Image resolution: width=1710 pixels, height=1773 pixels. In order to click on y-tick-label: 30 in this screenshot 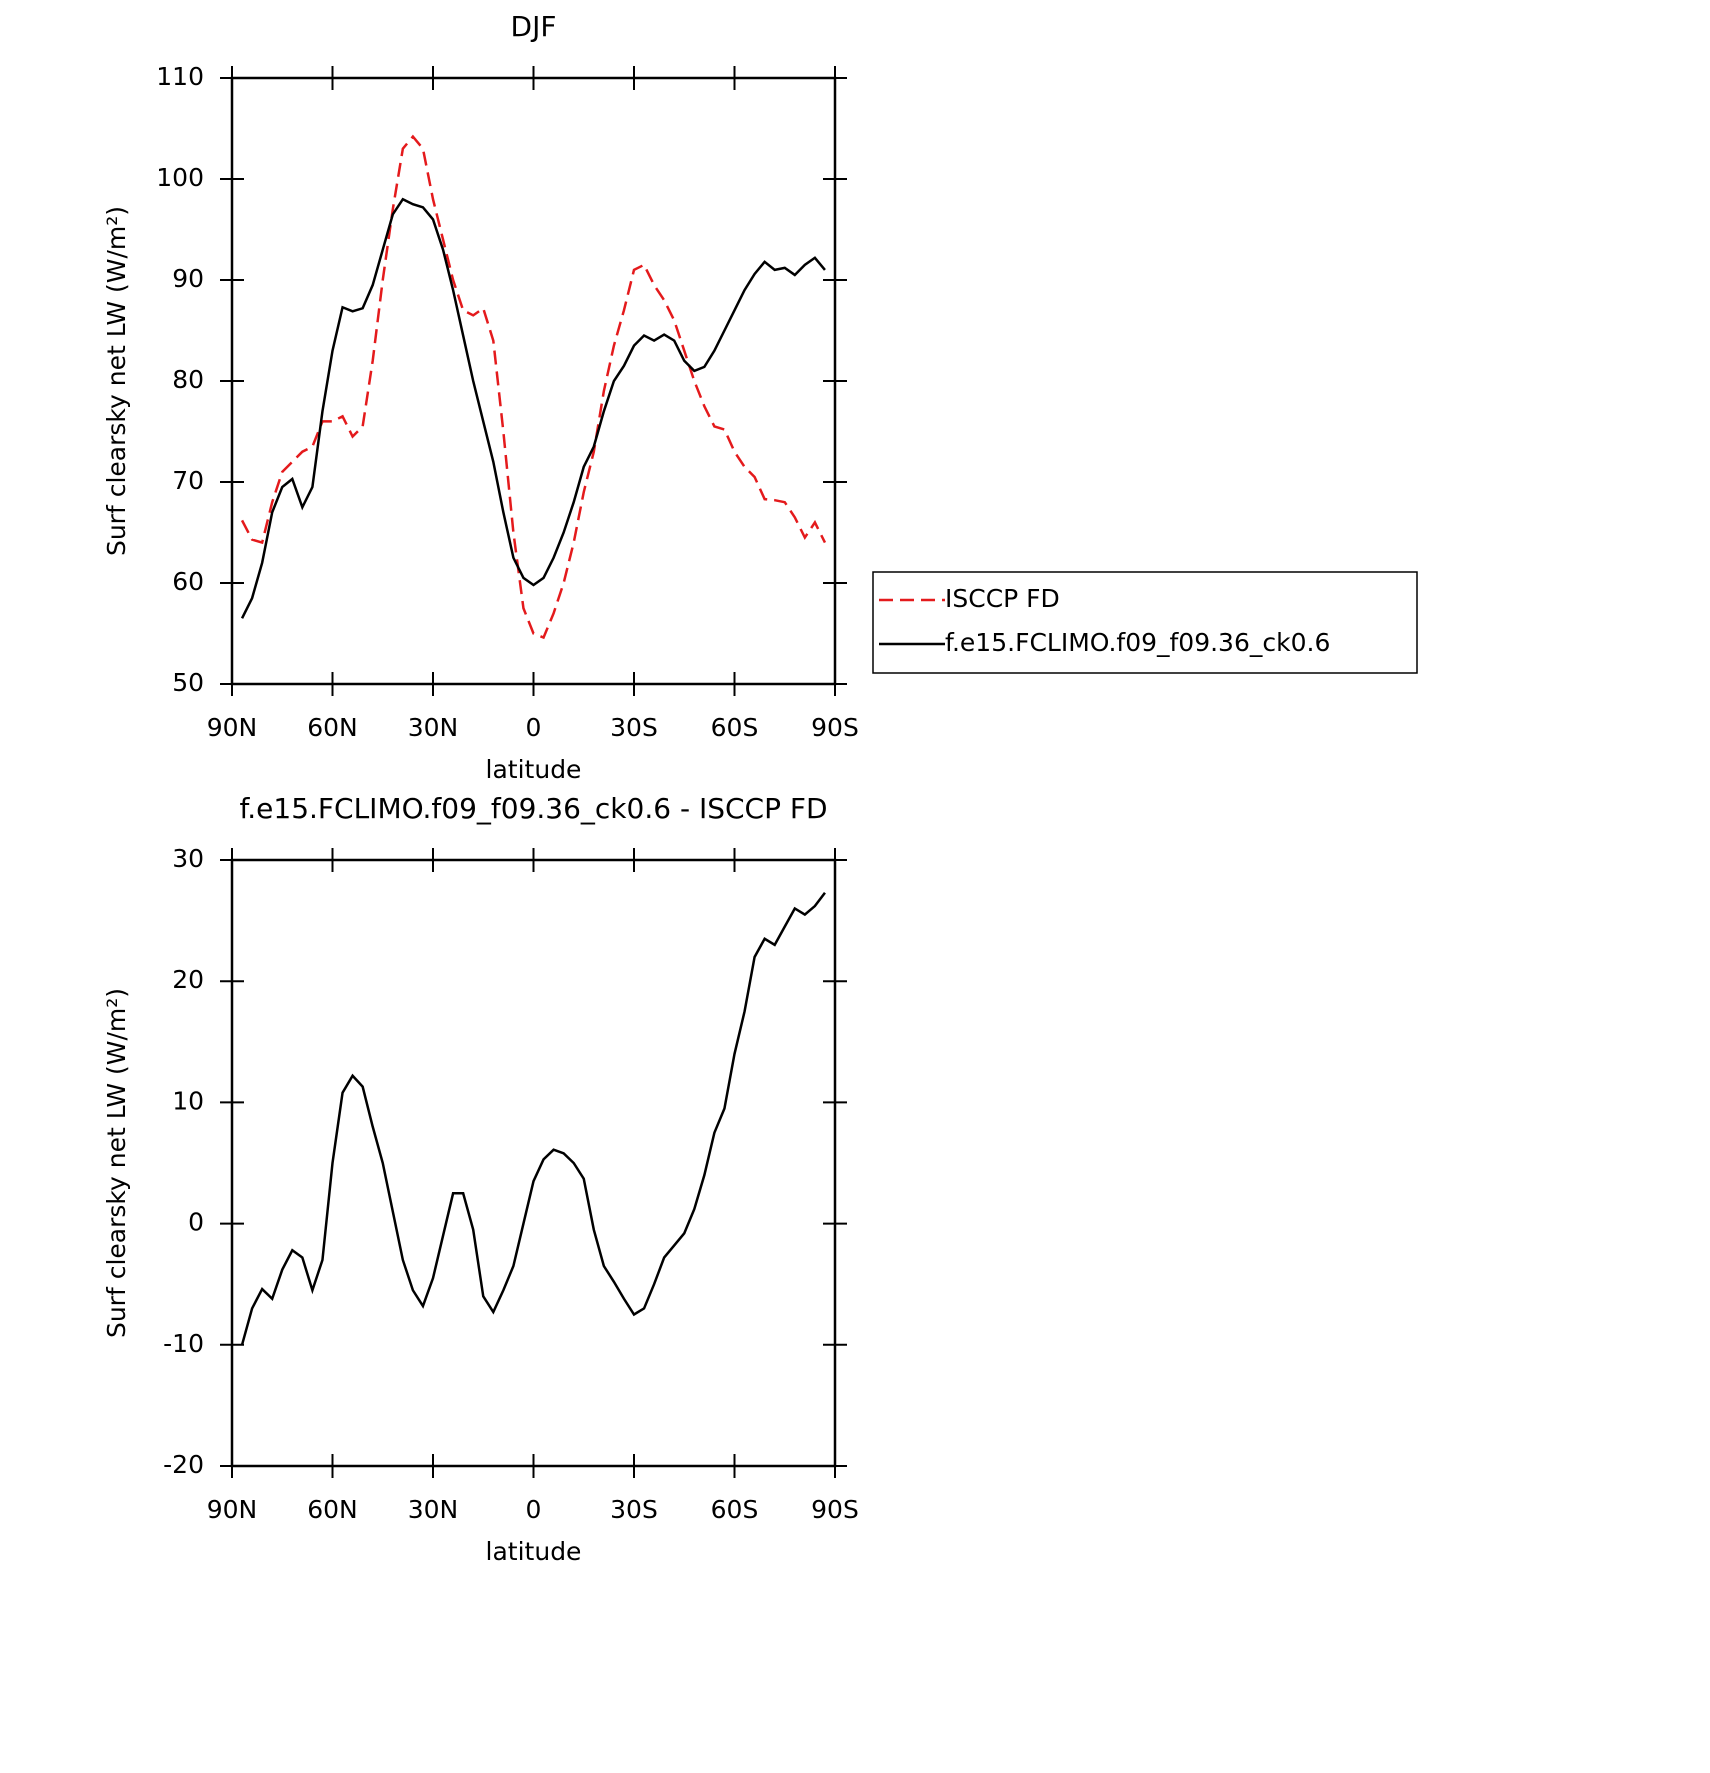, I will do `click(188, 858)`.